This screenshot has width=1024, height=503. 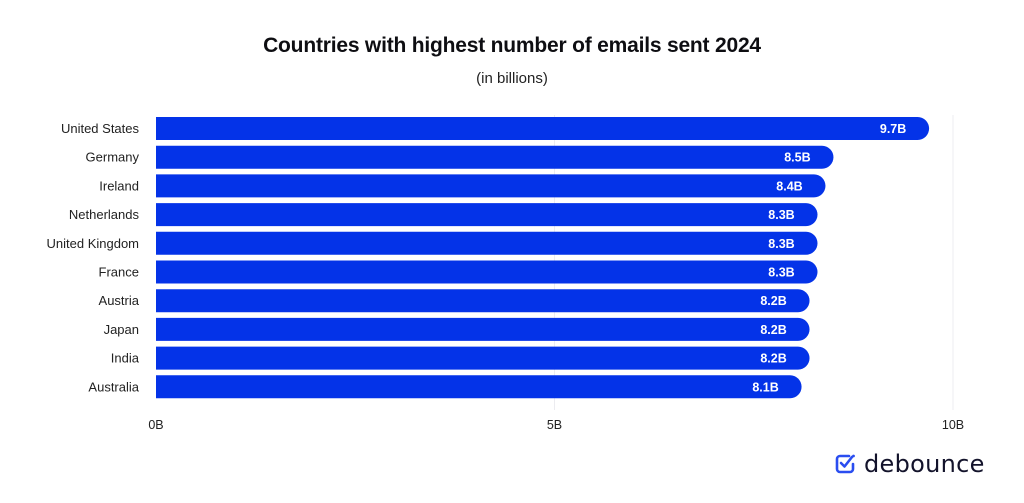 I want to click on category-label: Germany, so click(x=113, y=157).